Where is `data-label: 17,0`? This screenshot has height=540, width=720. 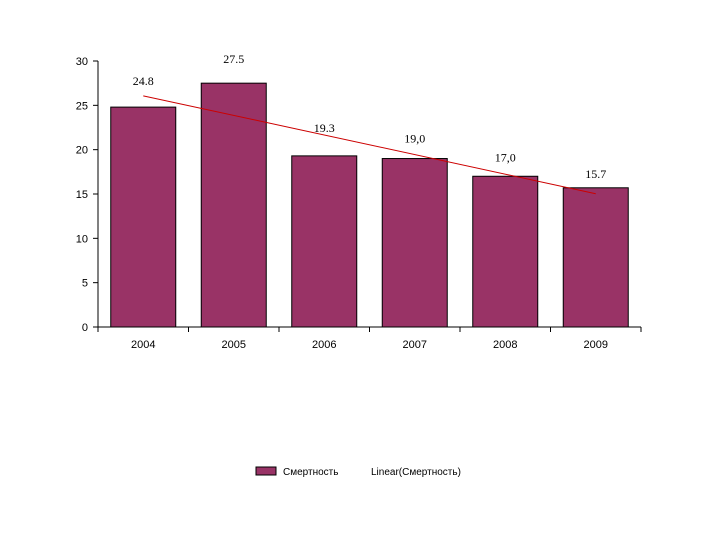 data-label: 17,0 is located at coordinates (505, 157).